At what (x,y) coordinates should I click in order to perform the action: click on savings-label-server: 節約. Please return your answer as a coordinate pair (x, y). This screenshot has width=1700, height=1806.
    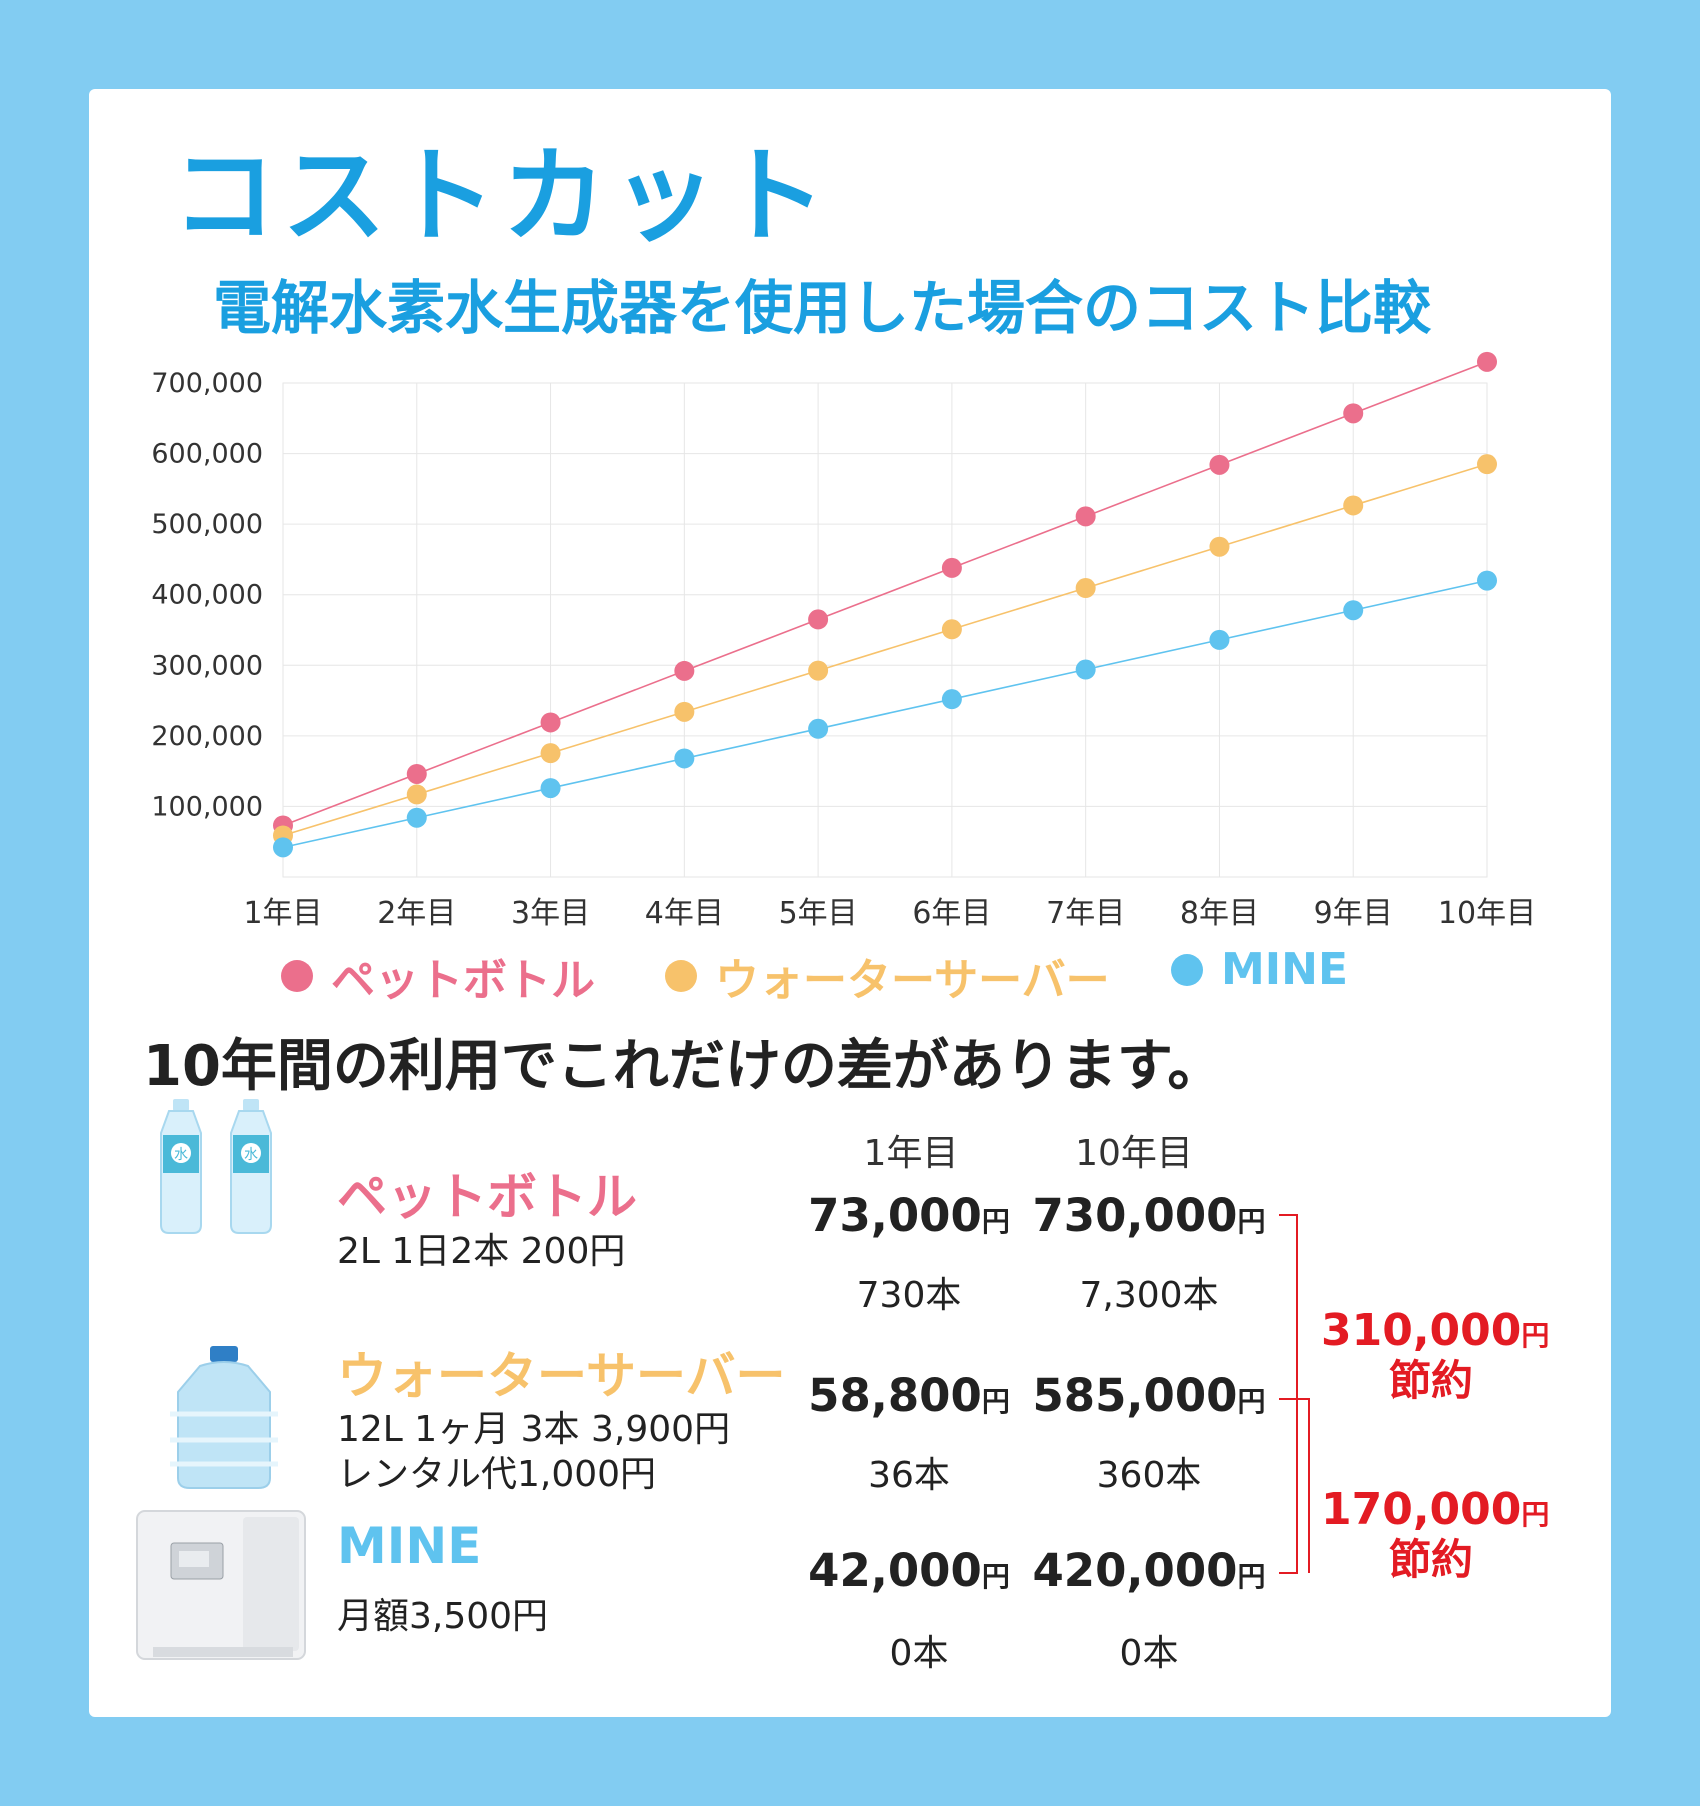
    Looking at the image, I should click on (1430, 1559).